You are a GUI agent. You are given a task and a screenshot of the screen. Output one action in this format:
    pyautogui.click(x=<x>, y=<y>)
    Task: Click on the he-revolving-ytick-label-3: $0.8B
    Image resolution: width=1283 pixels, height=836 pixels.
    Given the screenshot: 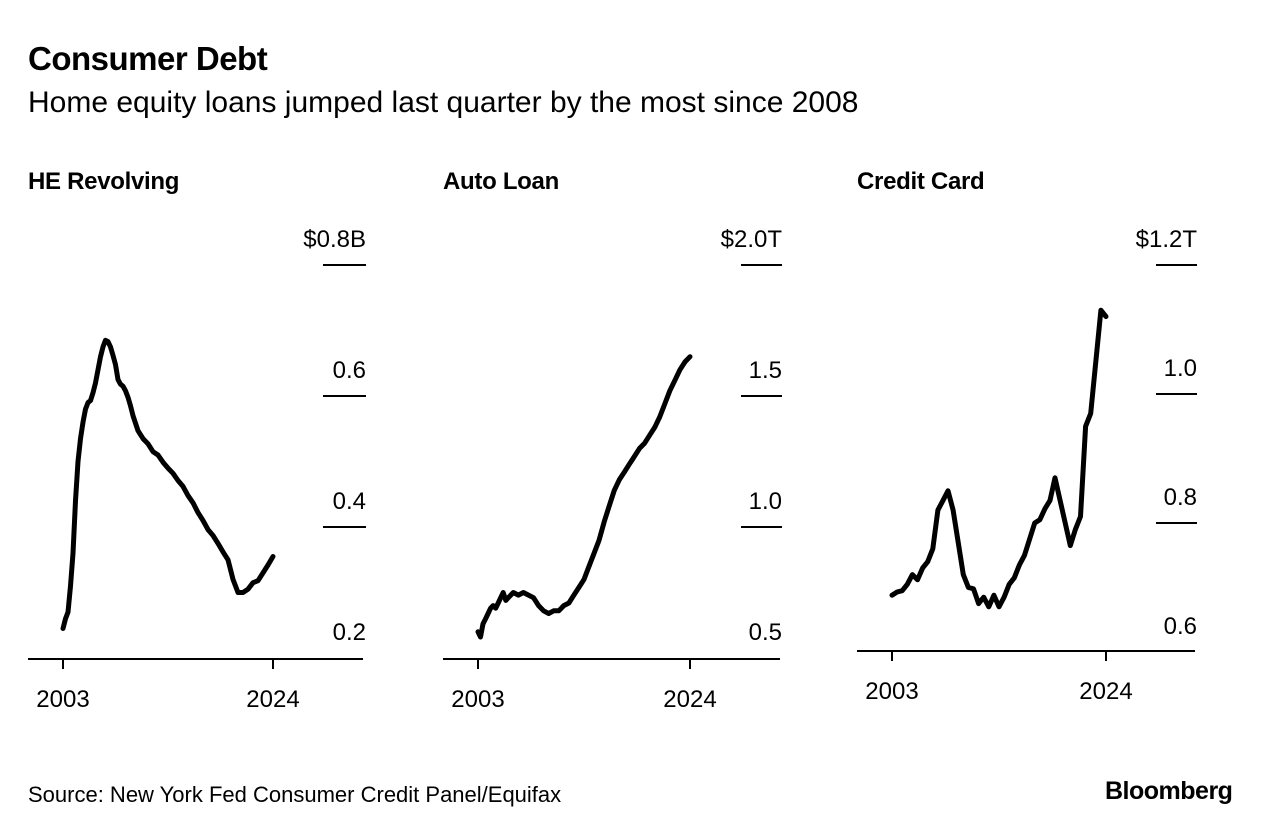 What is the action you would take?
    pyautogui.click(x=334, y=239)
    